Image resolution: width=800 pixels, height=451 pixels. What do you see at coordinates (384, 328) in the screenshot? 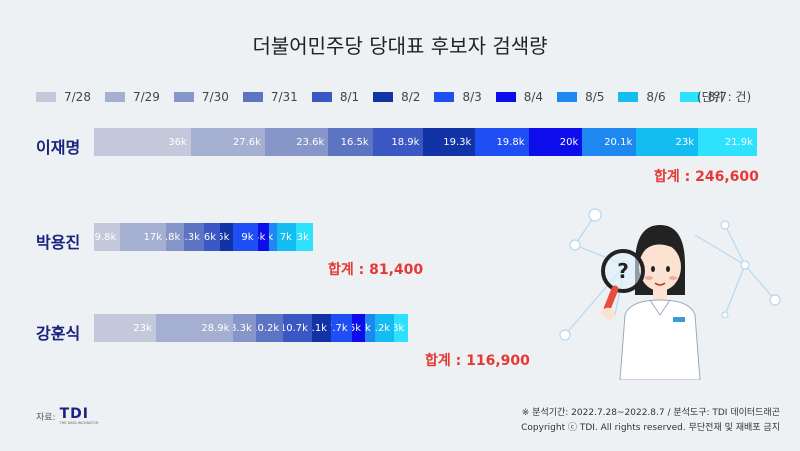
I see `bar-segment-8-6: 7.2k` at bounding box center [384, 328].